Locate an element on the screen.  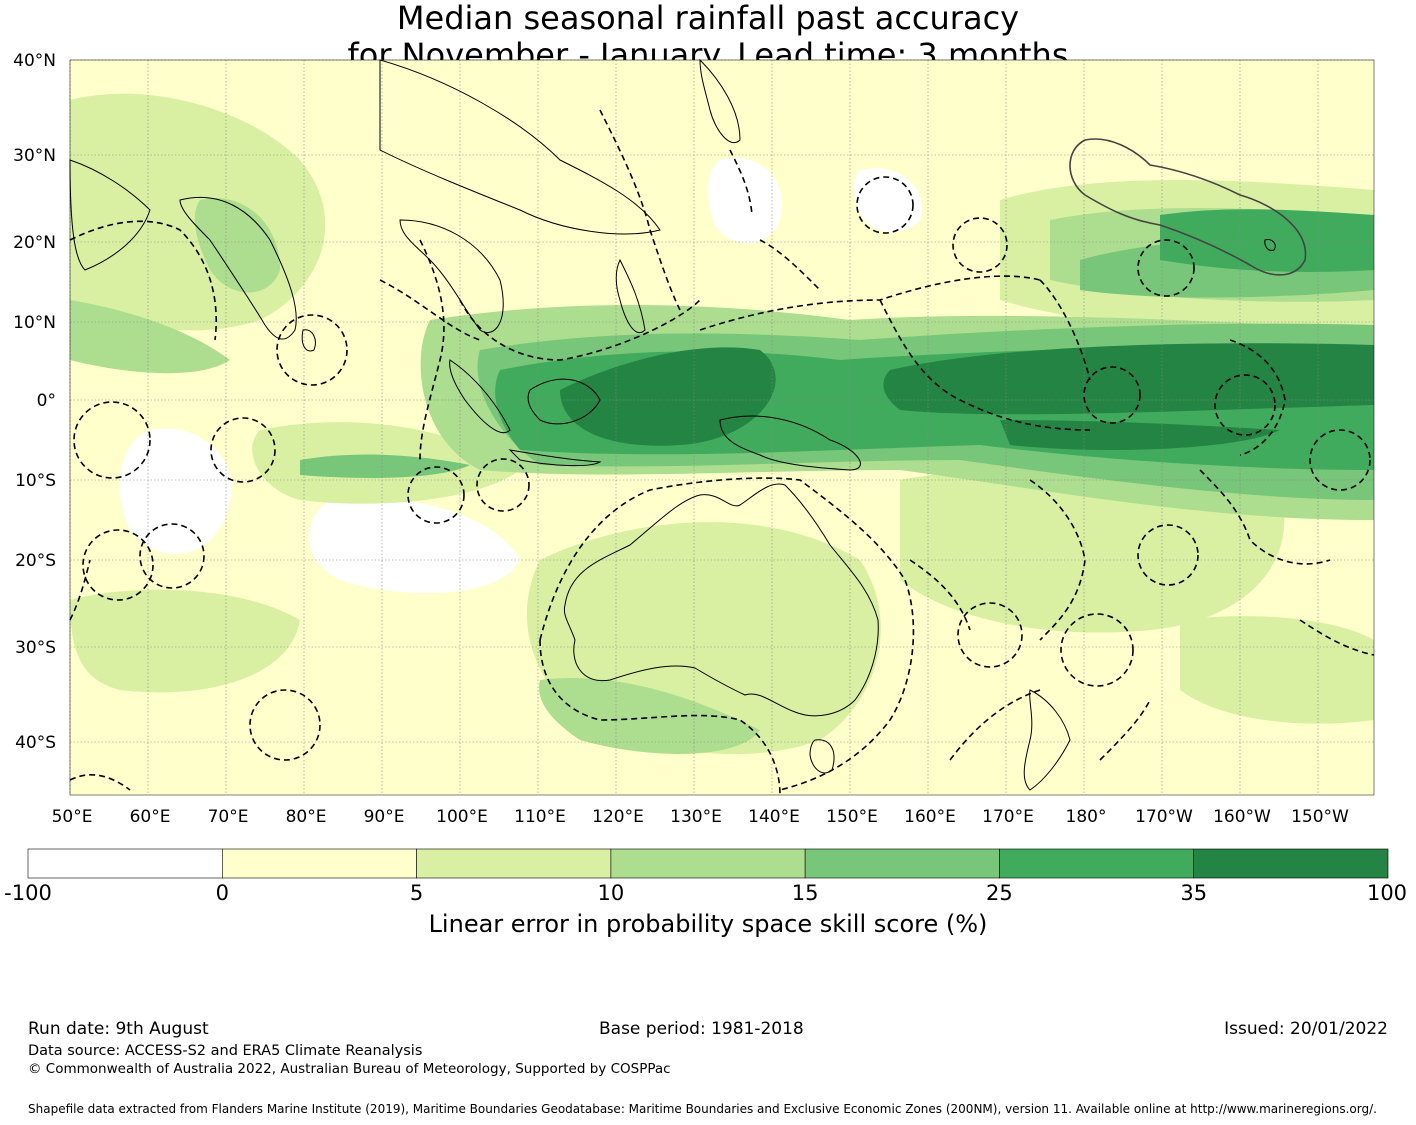
lon-label: 170°E is located at coordinates (1008, 817).